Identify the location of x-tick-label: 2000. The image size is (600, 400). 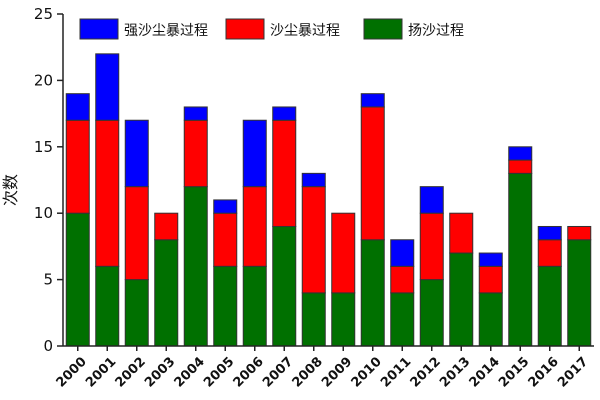
(72, 372).